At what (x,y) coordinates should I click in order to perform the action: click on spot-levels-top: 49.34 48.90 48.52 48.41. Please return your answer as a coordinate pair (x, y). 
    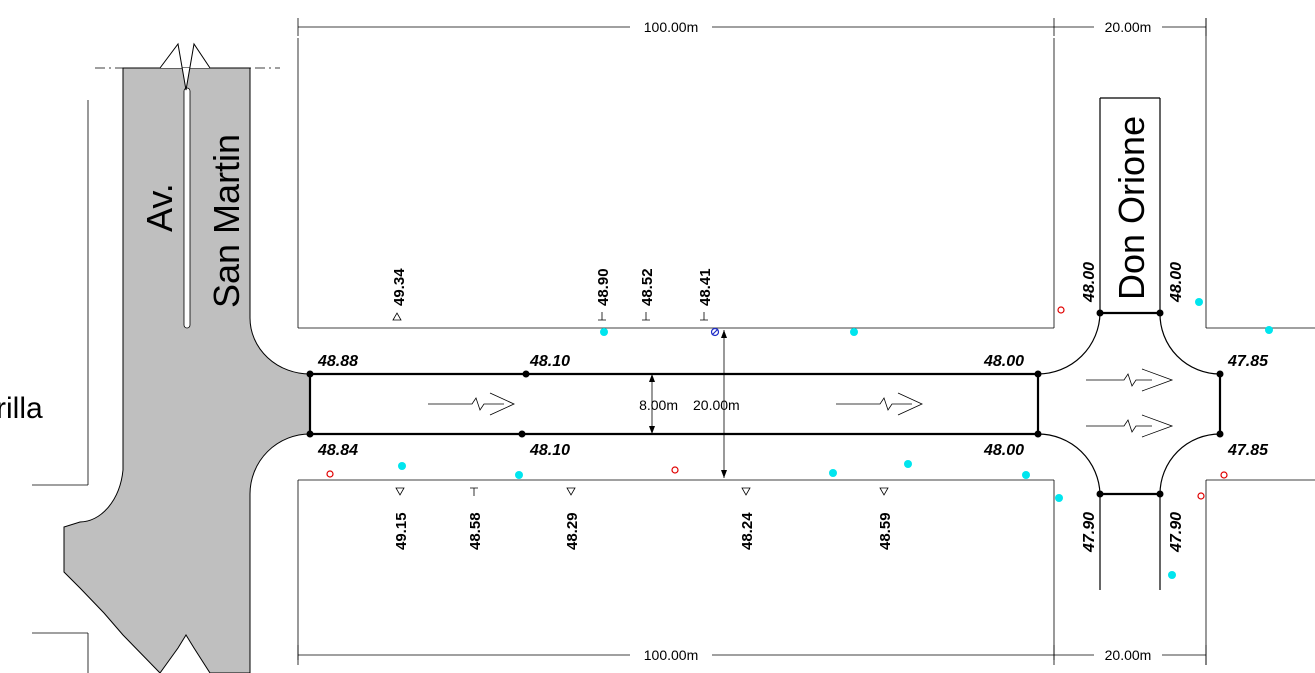
    Looking at the image, I should click on (552, 287).